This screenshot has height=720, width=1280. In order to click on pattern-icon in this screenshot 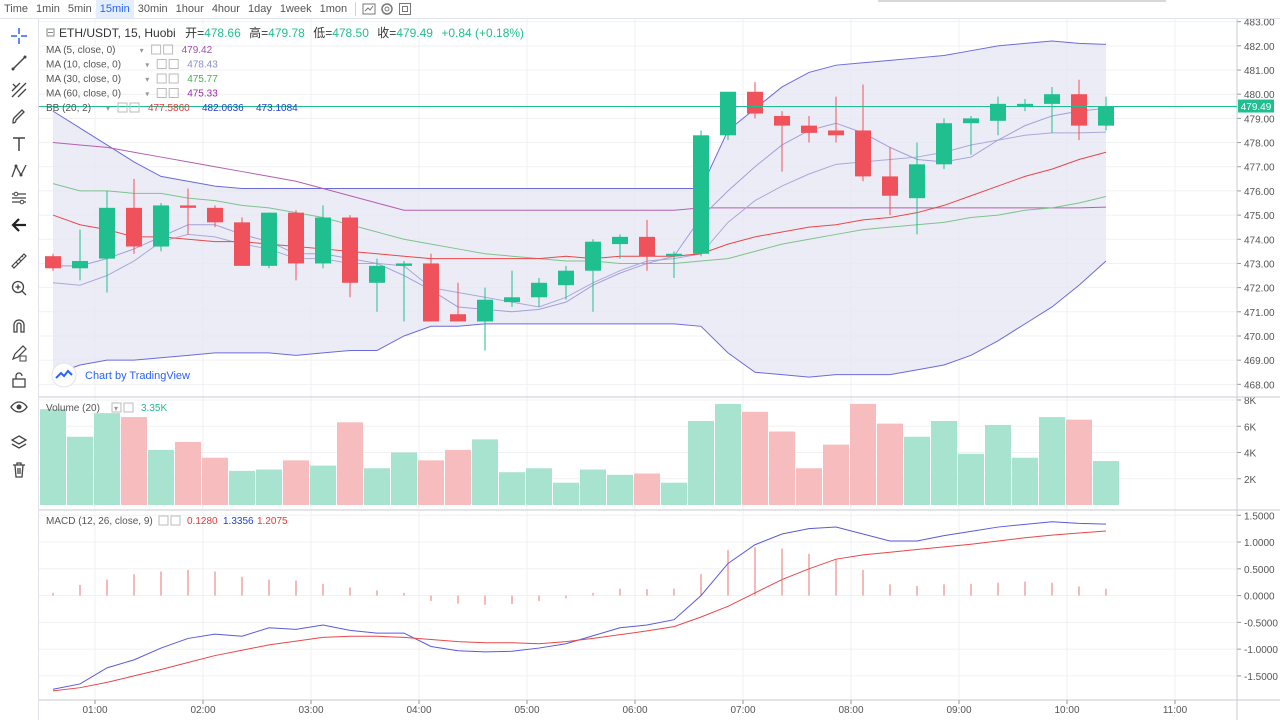, I will do `click(19, 171)`.